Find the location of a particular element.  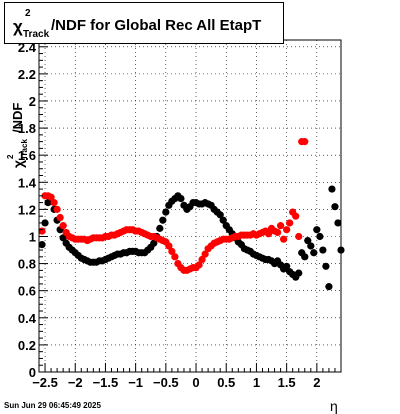

y-tick-label: 1.2 is located at coordinates (27, 209).